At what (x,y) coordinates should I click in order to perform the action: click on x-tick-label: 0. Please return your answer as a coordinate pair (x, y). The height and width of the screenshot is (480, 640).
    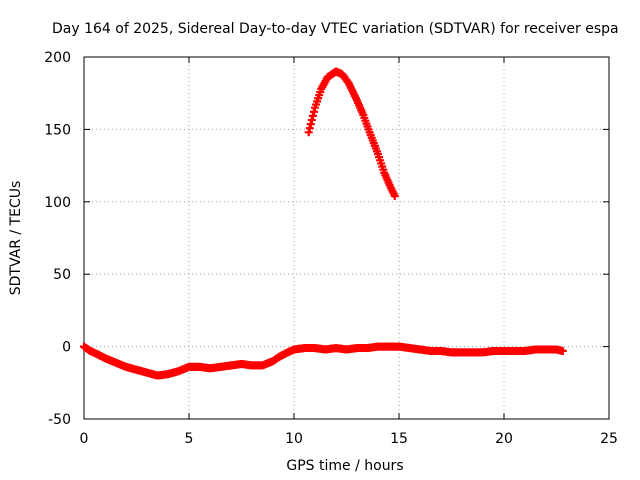
    Looking at the image, I should click on (84, 439).